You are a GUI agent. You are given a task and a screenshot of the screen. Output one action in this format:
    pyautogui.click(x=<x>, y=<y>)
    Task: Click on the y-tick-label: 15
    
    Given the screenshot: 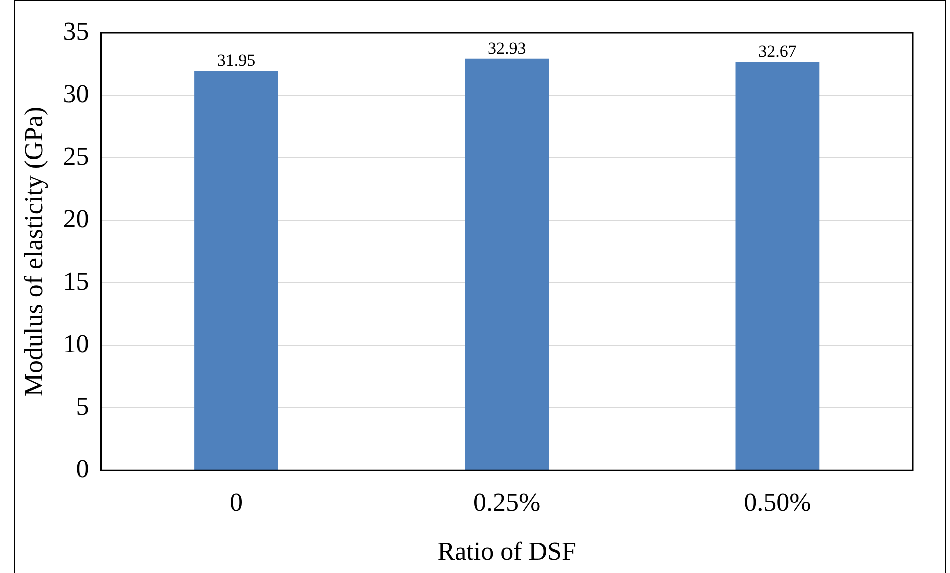 What is the action you would take?
    pyautogui.click(x=76, y=281)
    